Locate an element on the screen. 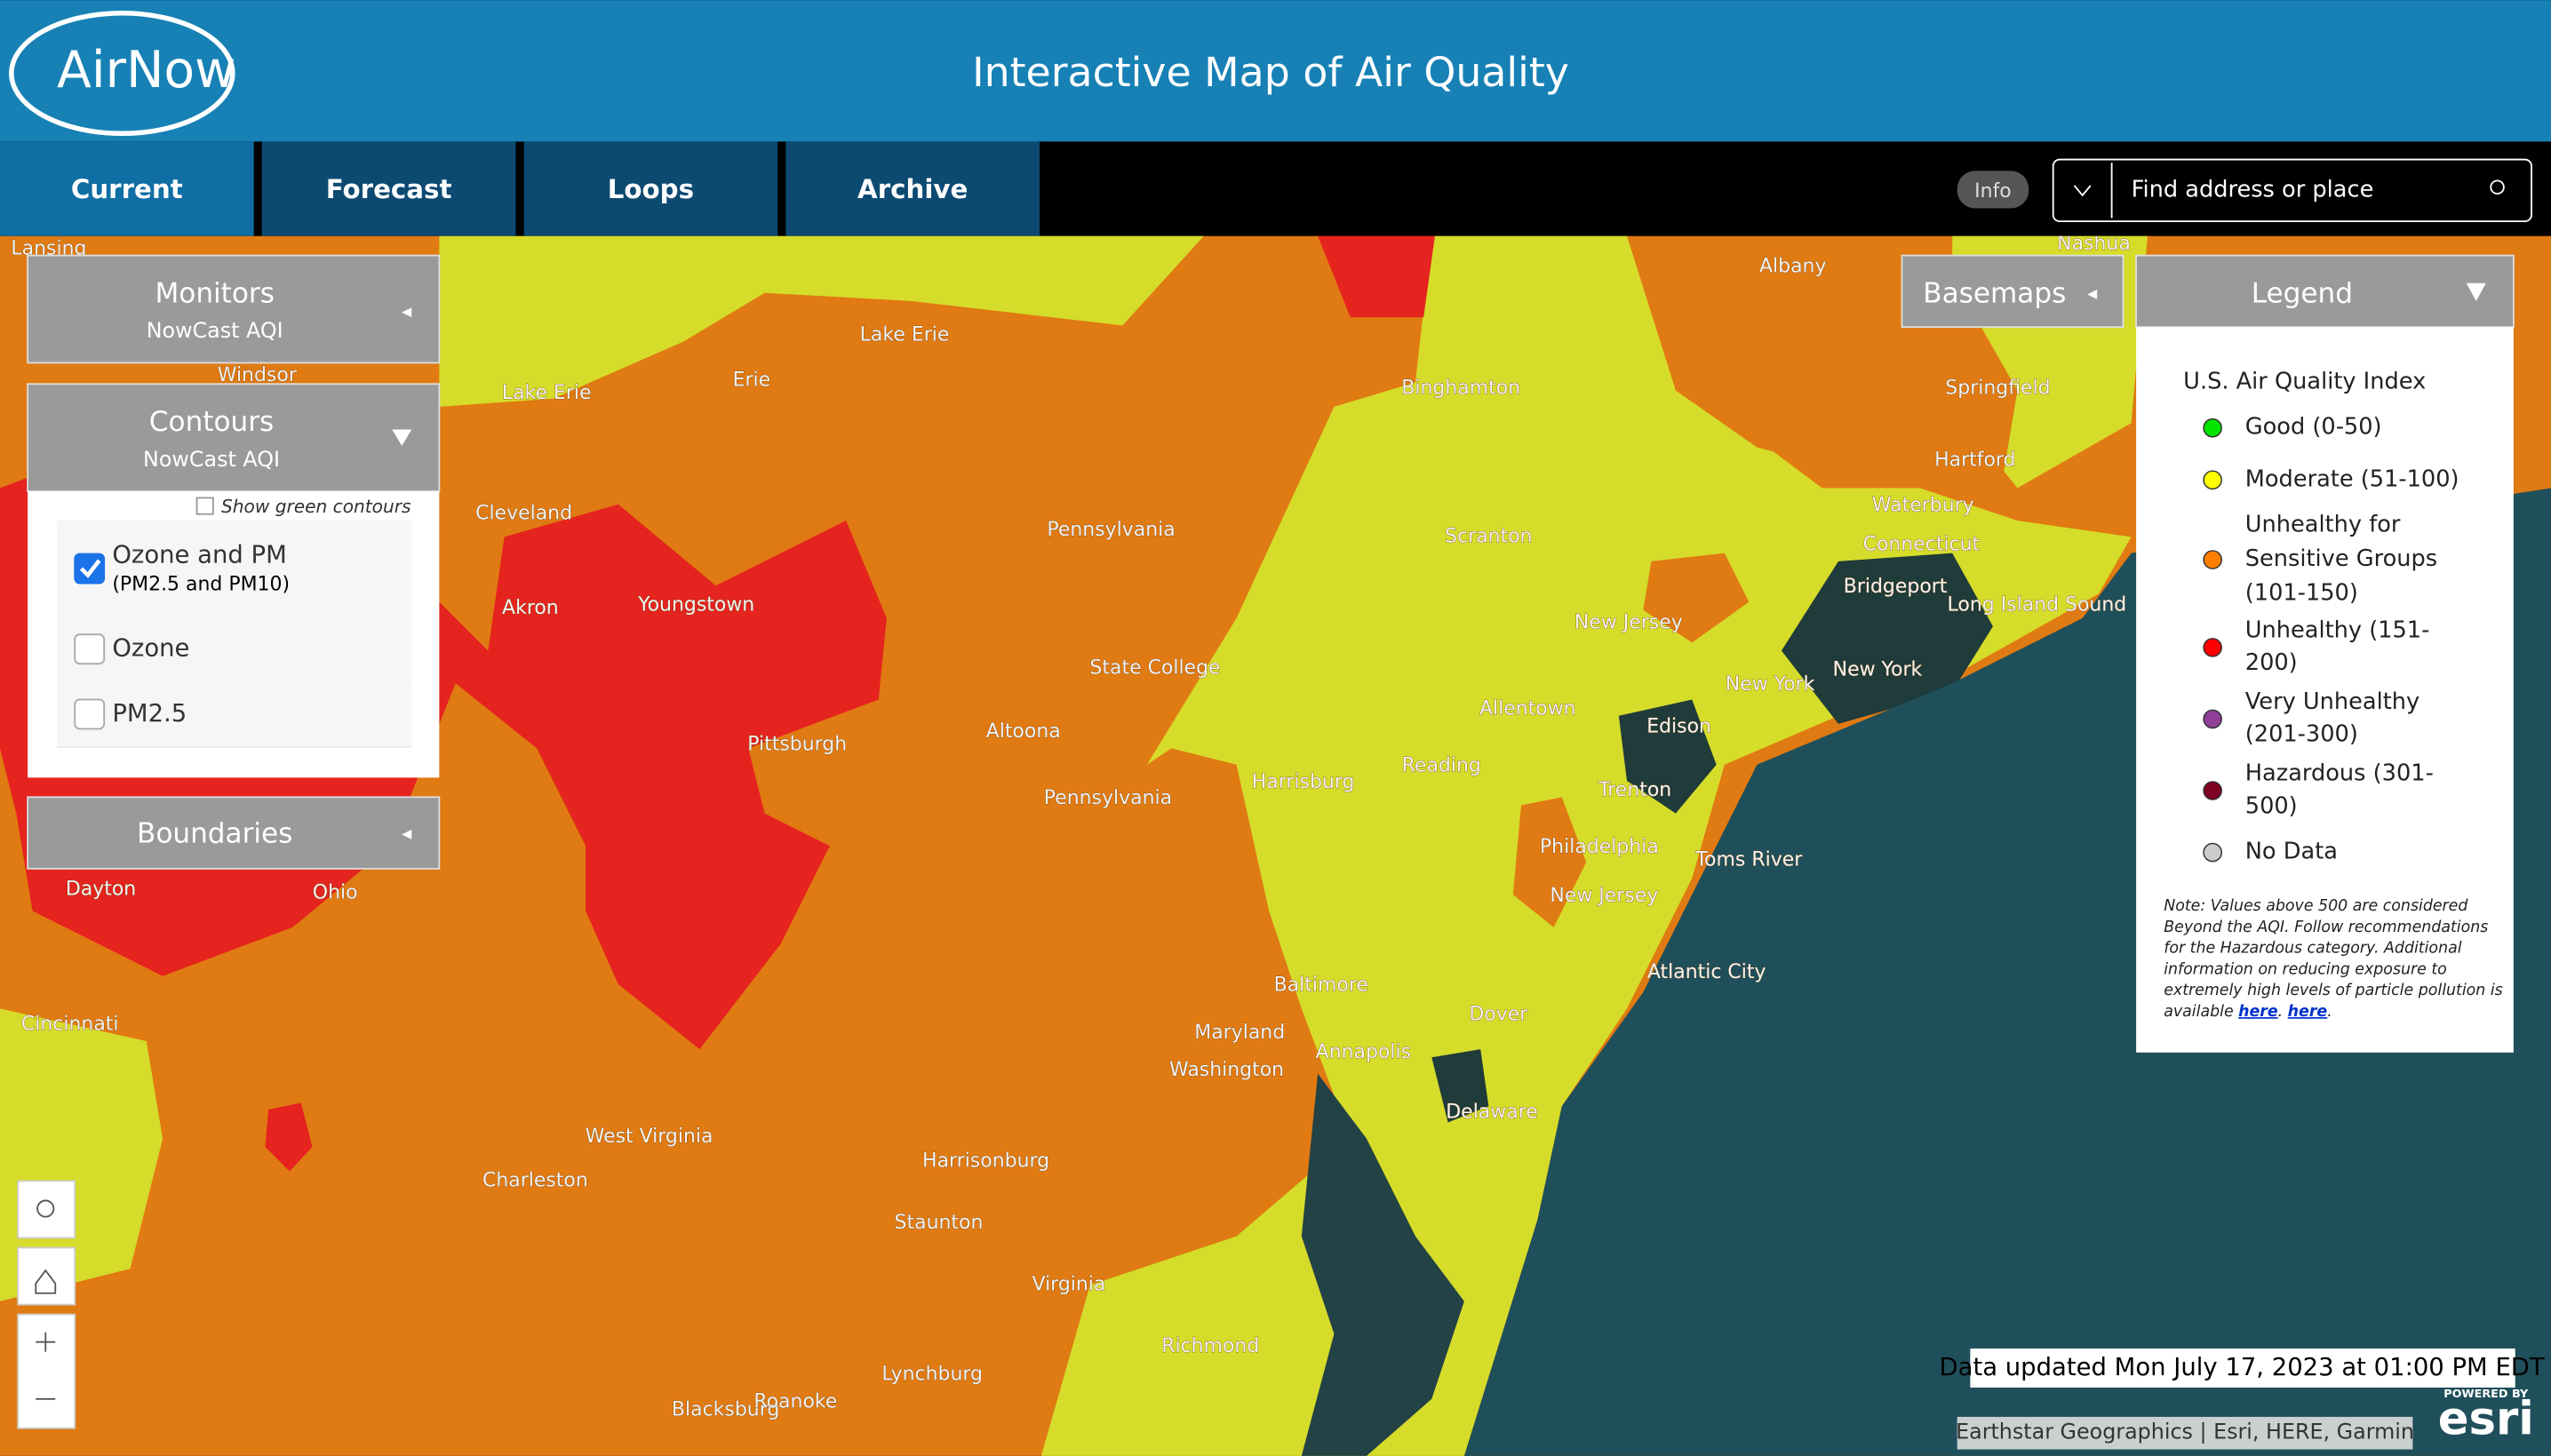  map-label: Toms River is located at coordinates (1749, 859).